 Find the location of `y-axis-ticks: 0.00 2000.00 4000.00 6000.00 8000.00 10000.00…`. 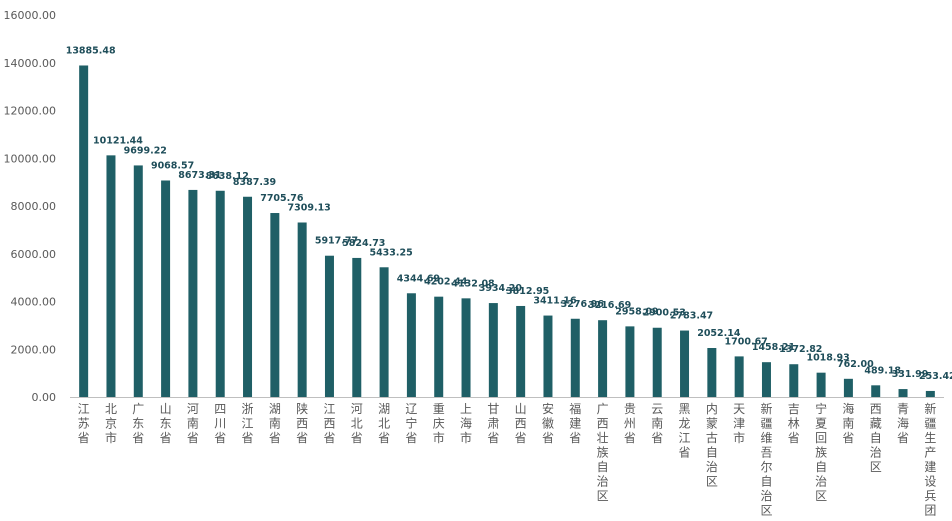

y-axis-ticks: 0.00 2000.00 4000.00 6000.00 8000.00 10000.00… is located at coordinates (30, 206).